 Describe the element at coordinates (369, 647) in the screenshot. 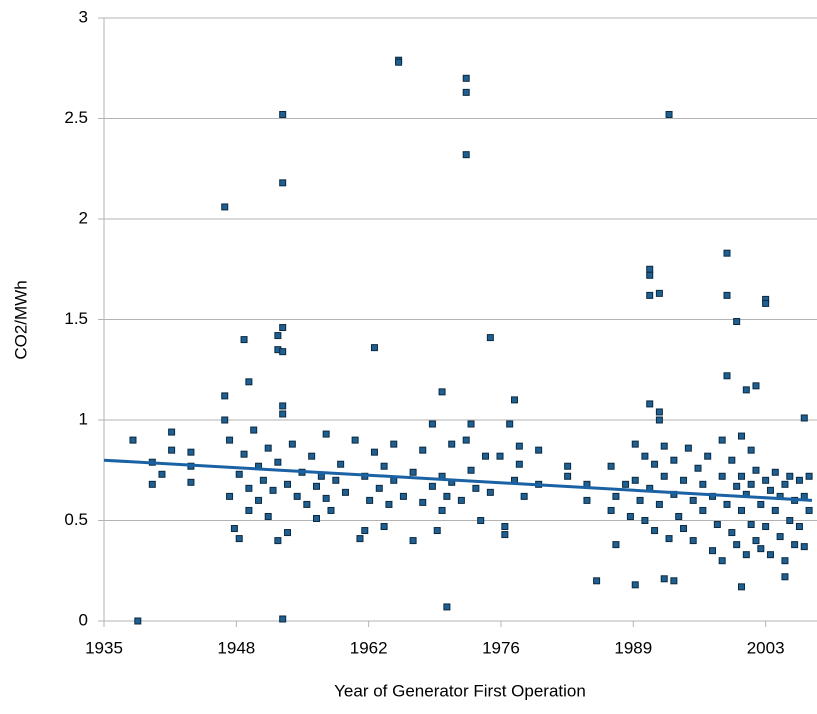

I see `x-tick-label: 1962` at that location.